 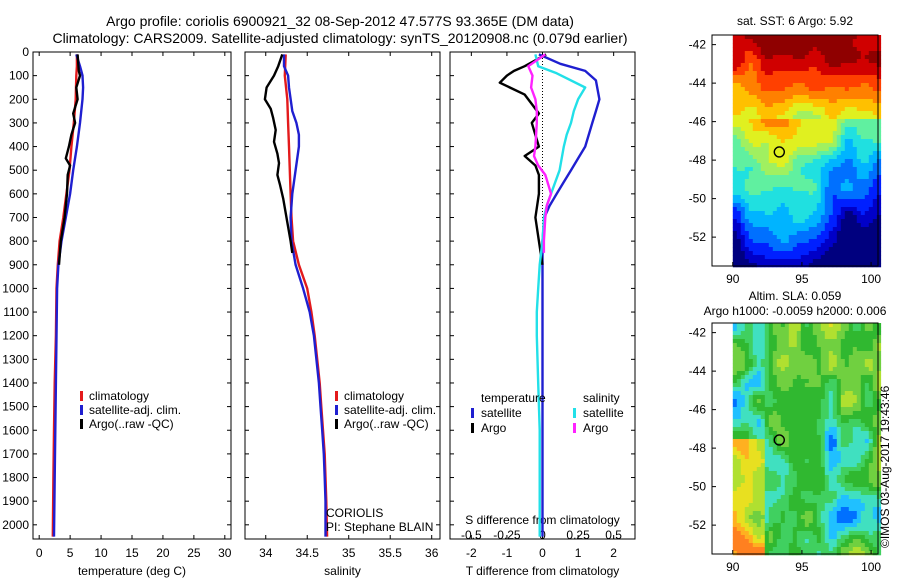 What do you see at coordinates (19, 265) in the screenshot?
I see `y-tick-label: 900` at bounding box center [19, 265].